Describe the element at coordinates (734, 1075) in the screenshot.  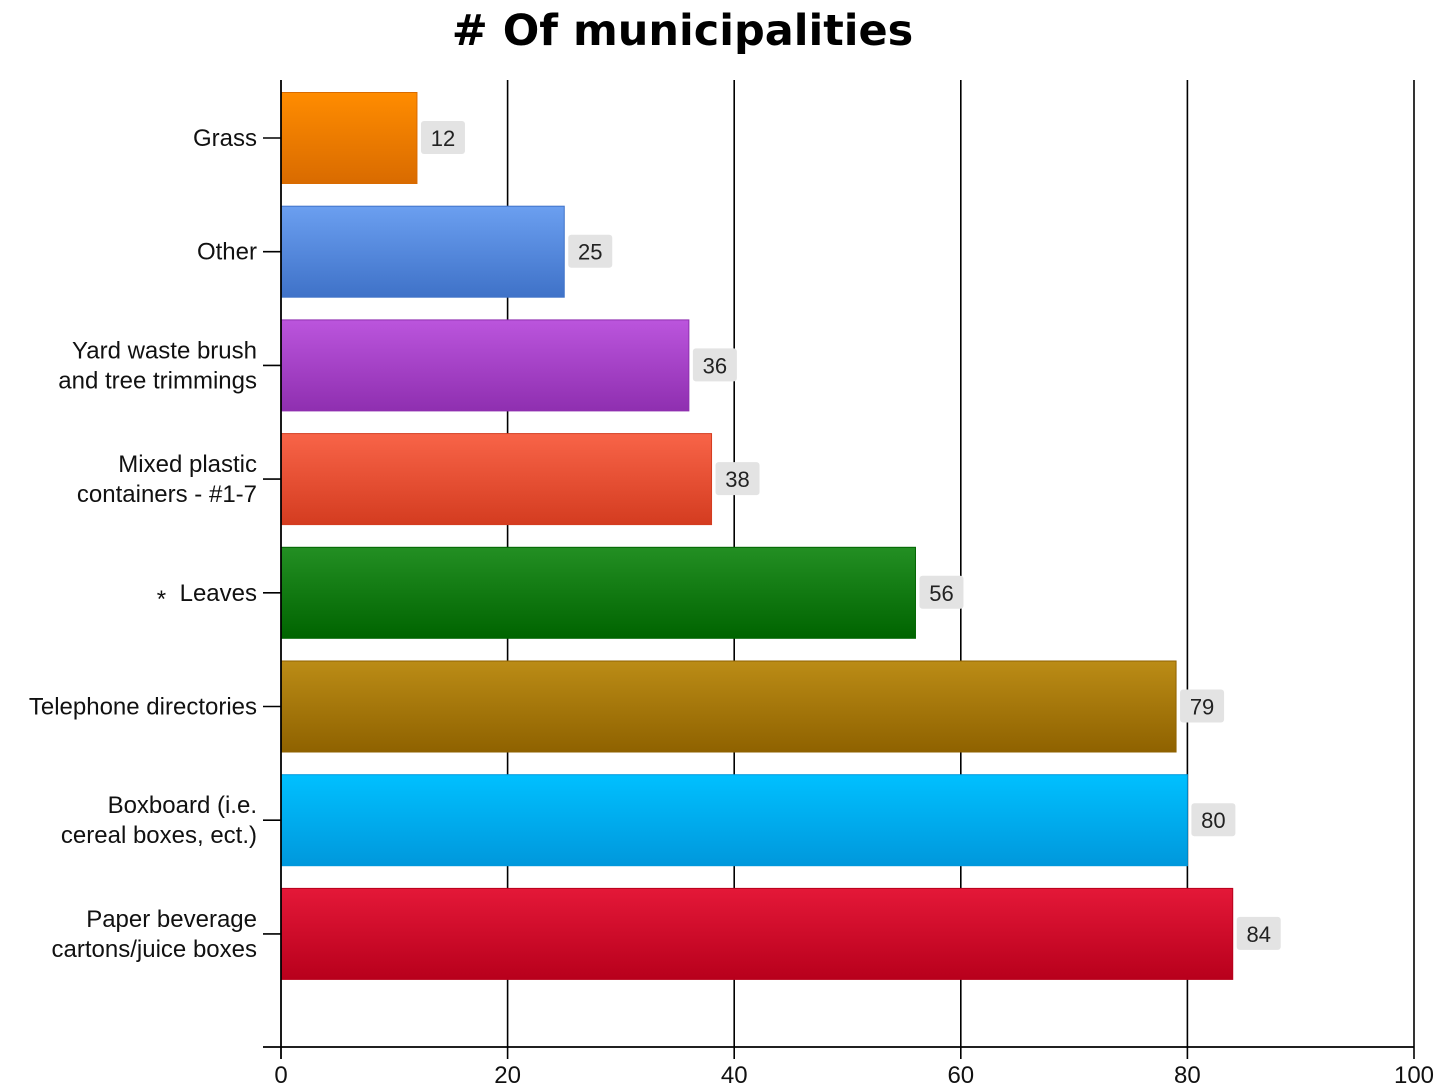
I see `x-tick-label: 40` at that location.